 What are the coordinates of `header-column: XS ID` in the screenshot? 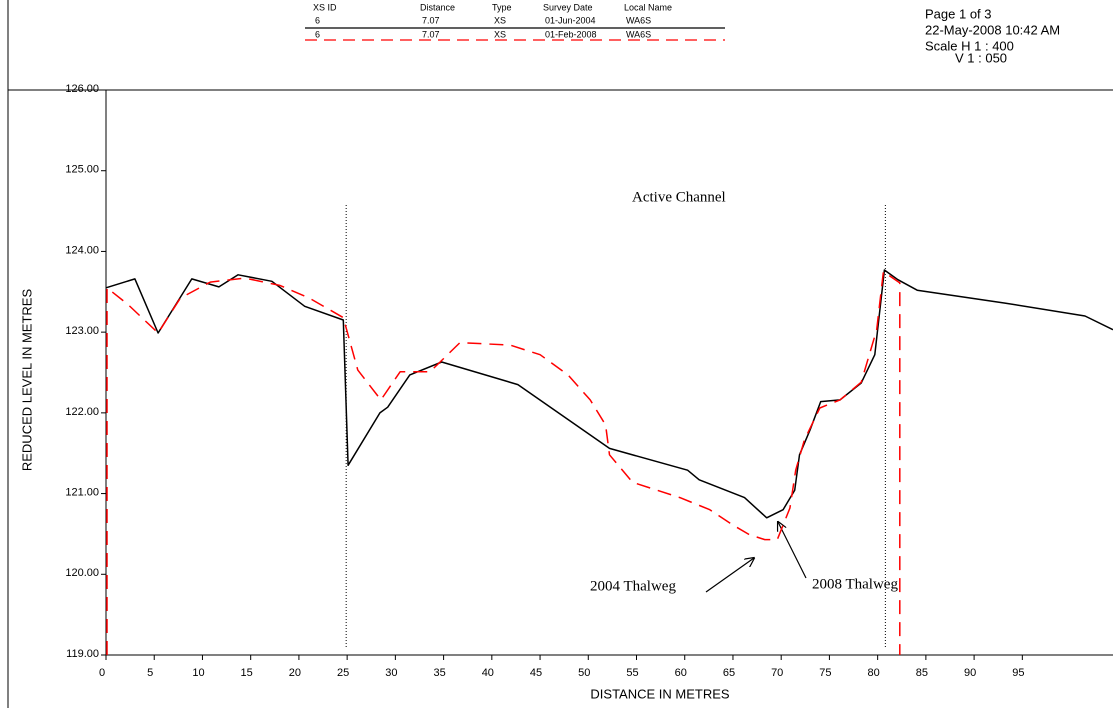 It's located at (325, 7).